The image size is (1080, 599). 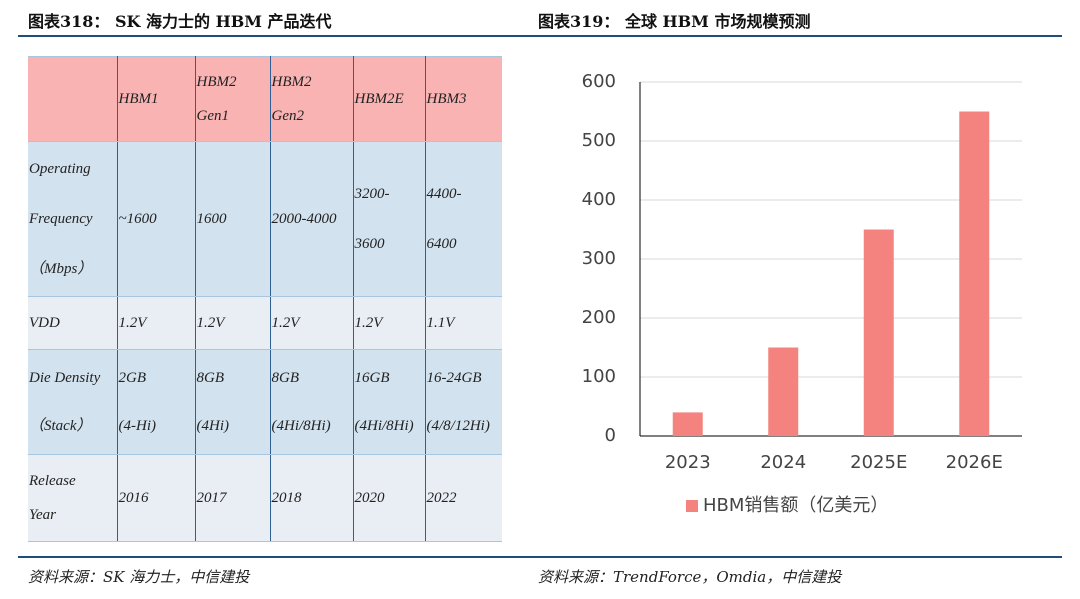 What do you see at coordinates (156, 402) in the screenshot?
I see `table-cell: 2GB (4-Hi)` at bounding box center [156, 402].